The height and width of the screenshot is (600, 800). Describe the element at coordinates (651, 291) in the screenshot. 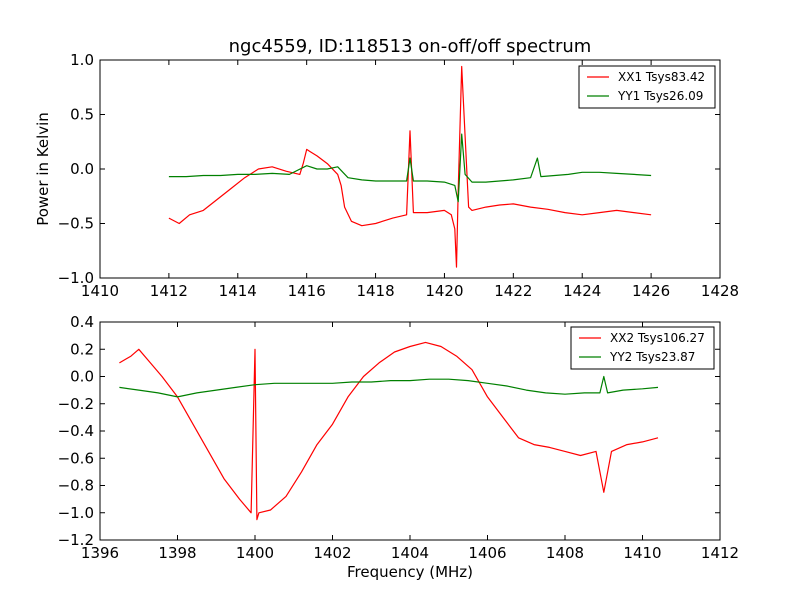

I see `top-x-tick-label: 1426` at that location.